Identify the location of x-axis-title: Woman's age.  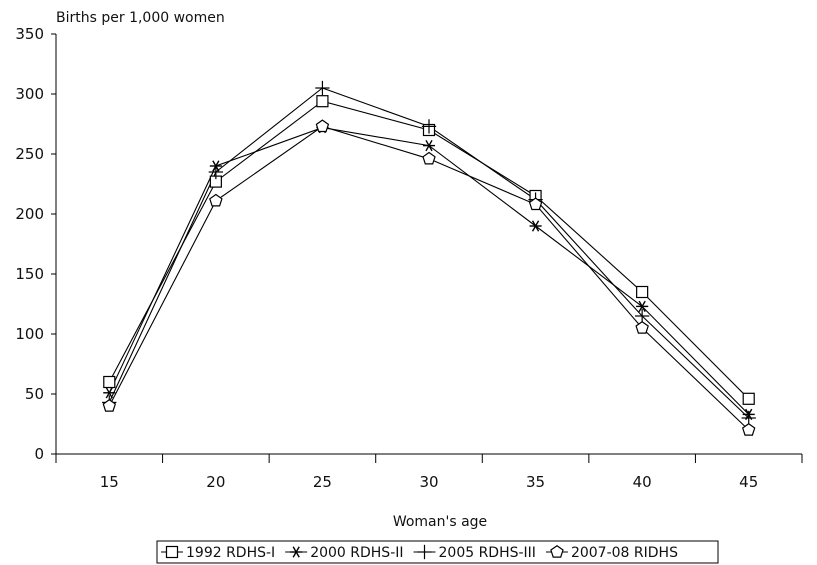
(440, 522).